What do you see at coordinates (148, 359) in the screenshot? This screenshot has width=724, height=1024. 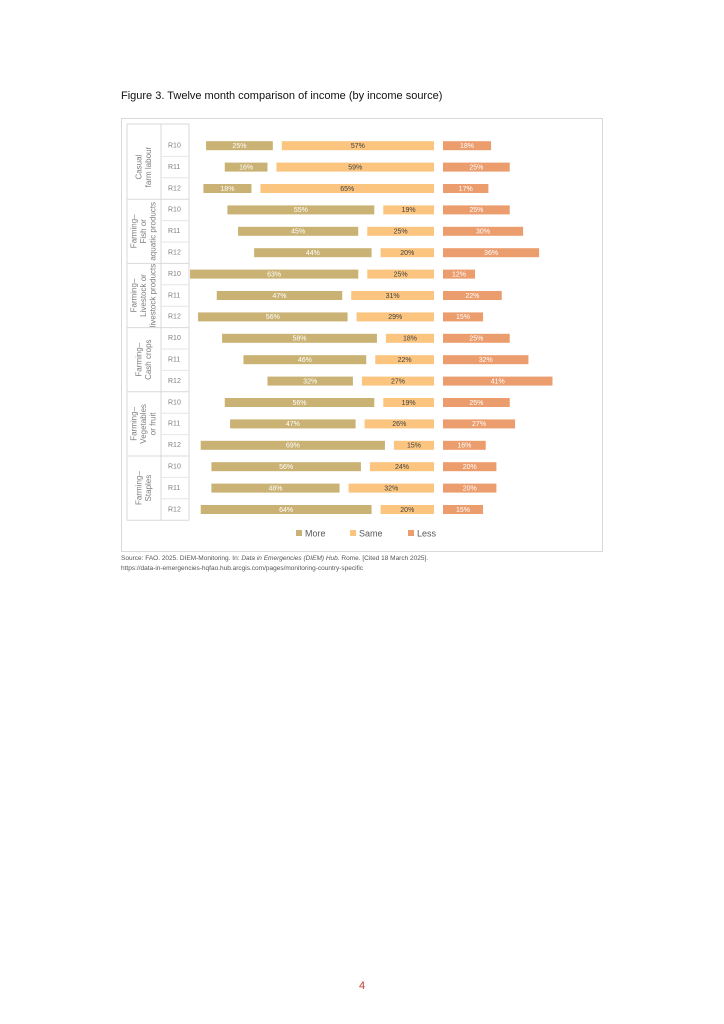 I see `group-label-line: Cash crops` at bounding box center [148, 359].